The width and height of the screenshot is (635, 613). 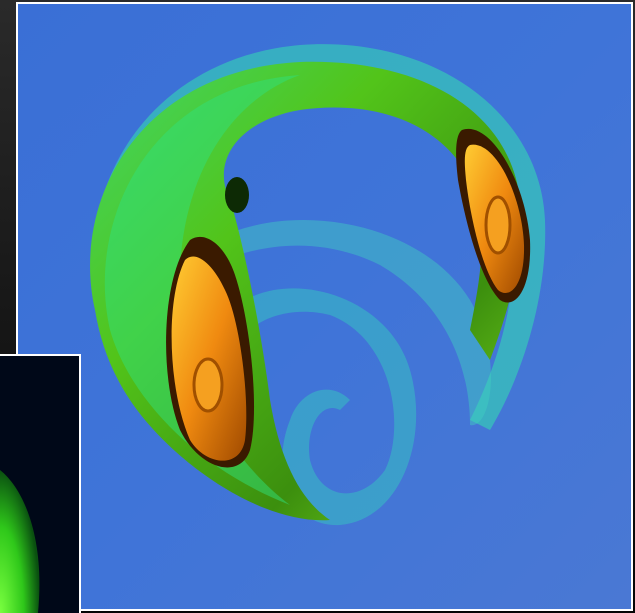 I want to click on inset-blob, so click(x=20, y=541).